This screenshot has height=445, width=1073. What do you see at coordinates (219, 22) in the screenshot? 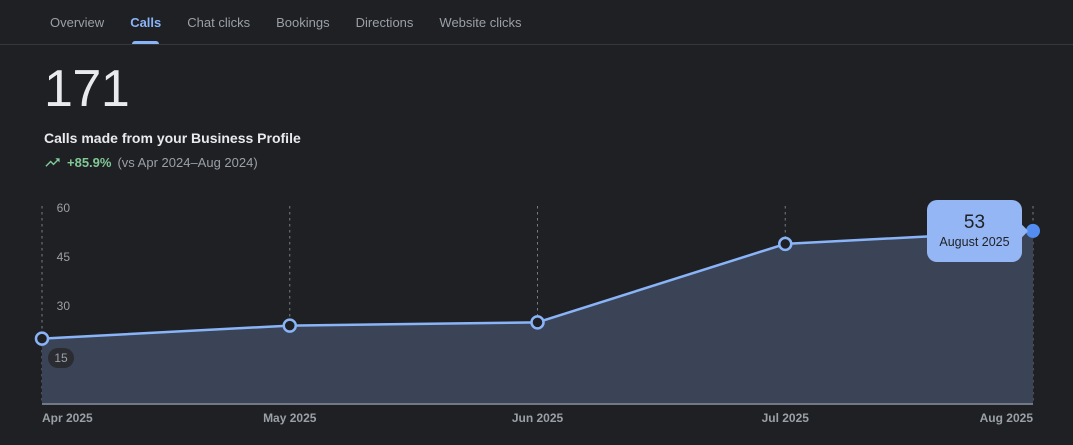
I see `tab-chat-clicks: Chat clicks` at bounding box center [219, 22].